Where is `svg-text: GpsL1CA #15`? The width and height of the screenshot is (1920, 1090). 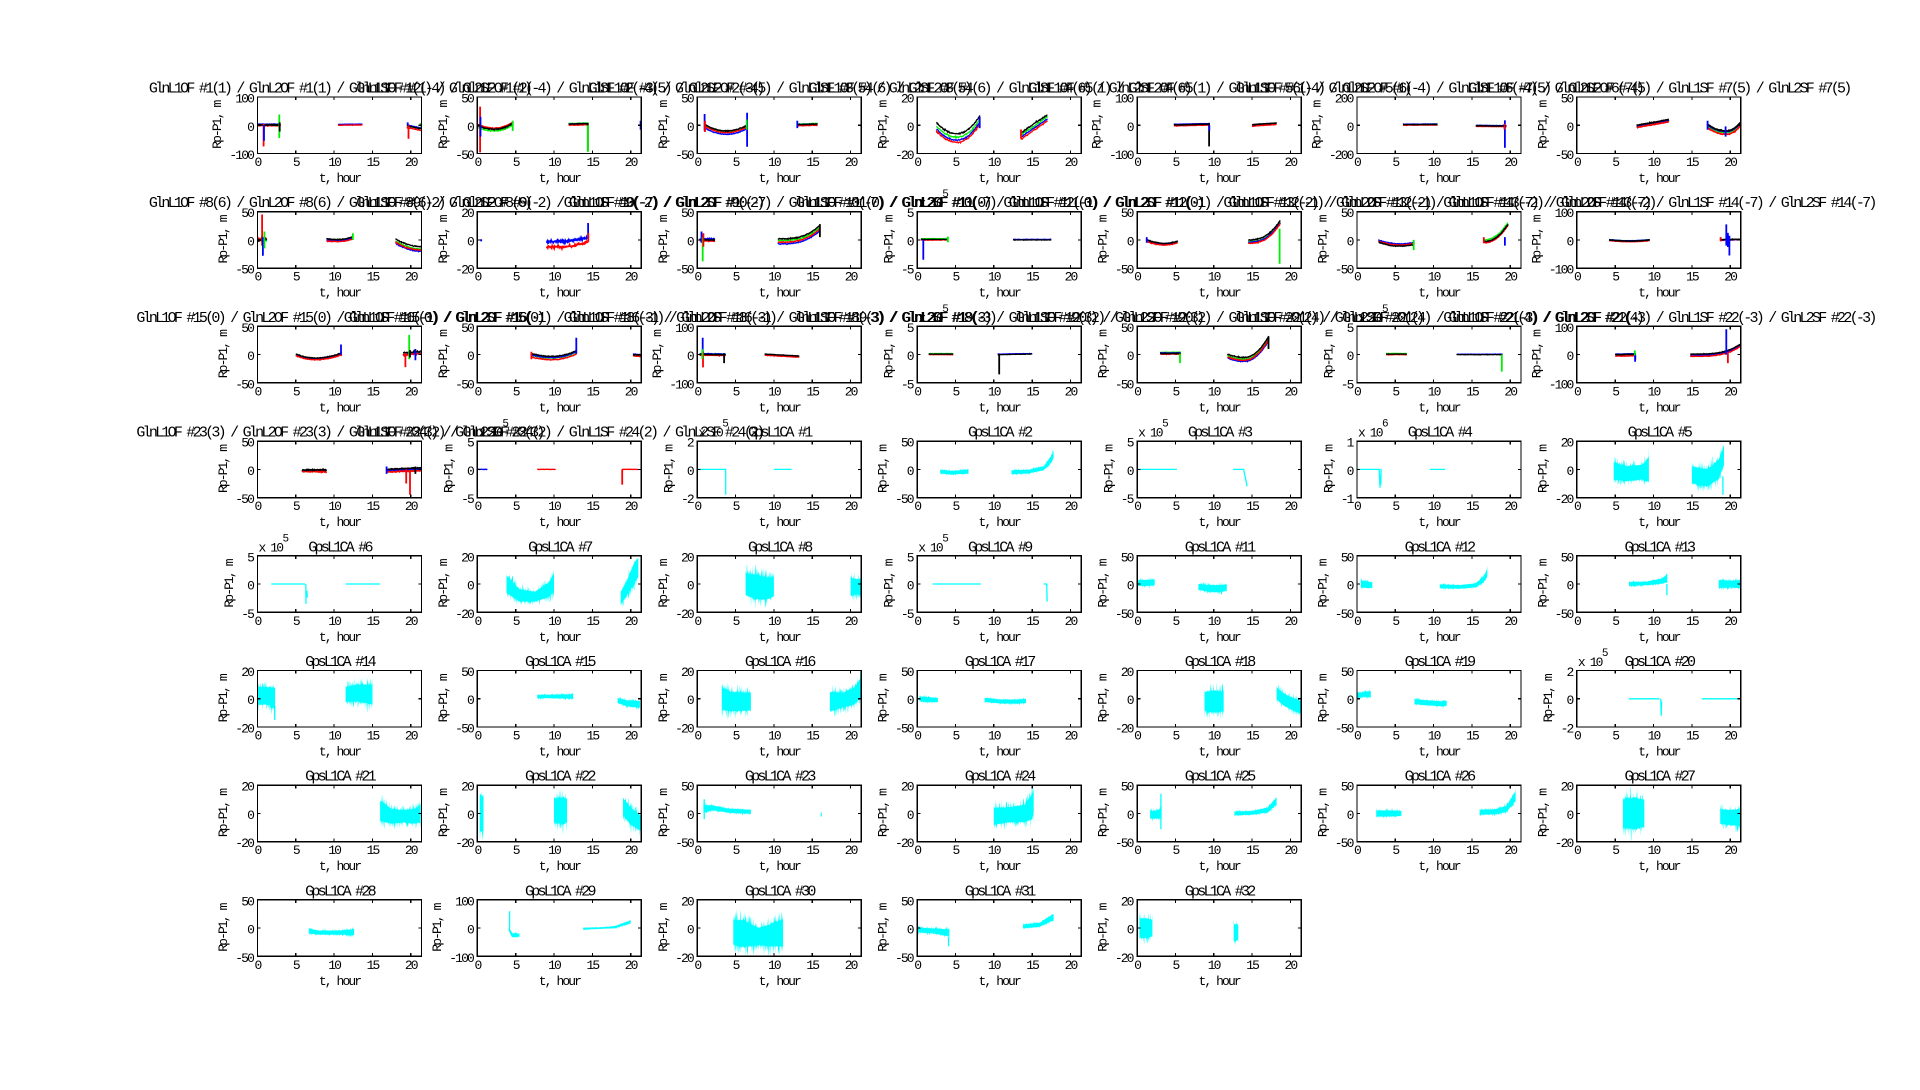 svg-text: GpsL1CA #15 is located at coordinates (561, 662).